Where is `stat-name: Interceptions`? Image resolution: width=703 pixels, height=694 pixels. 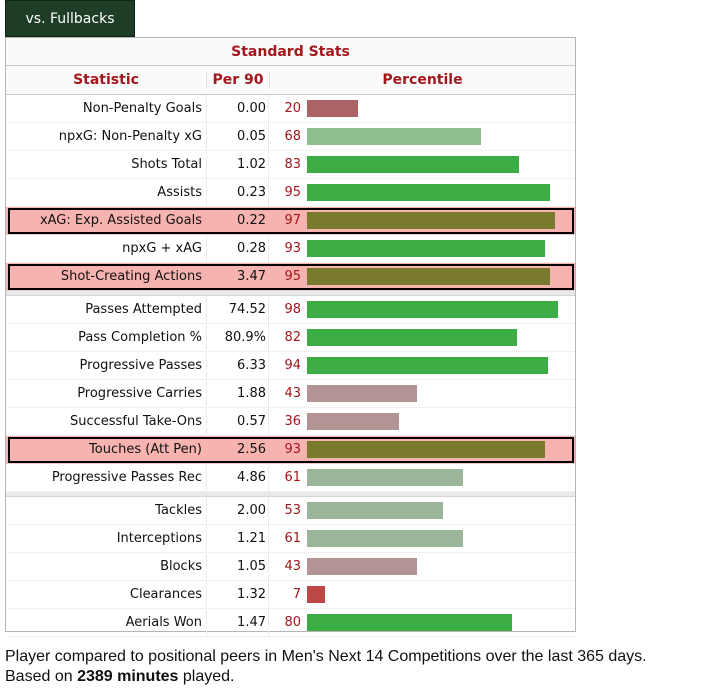 stat-name: Interceptions is located at coordinates (159, 538).